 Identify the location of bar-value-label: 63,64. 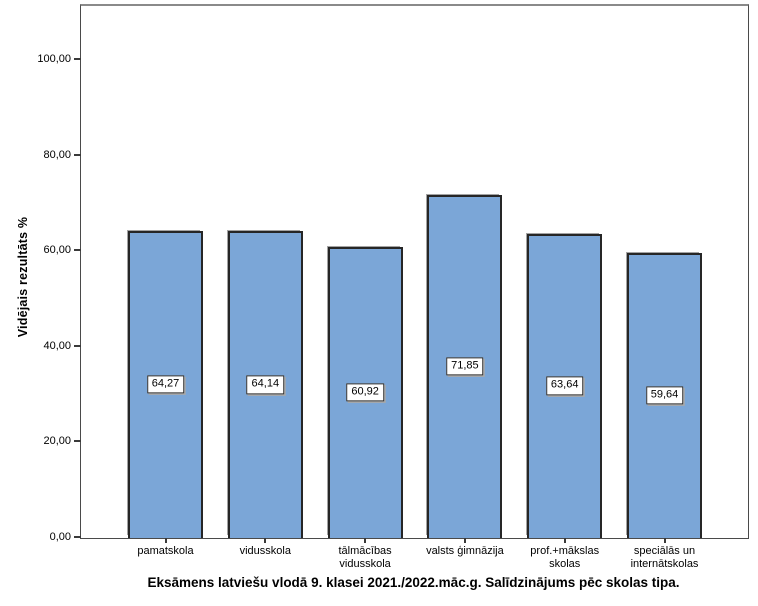
(564, 386).